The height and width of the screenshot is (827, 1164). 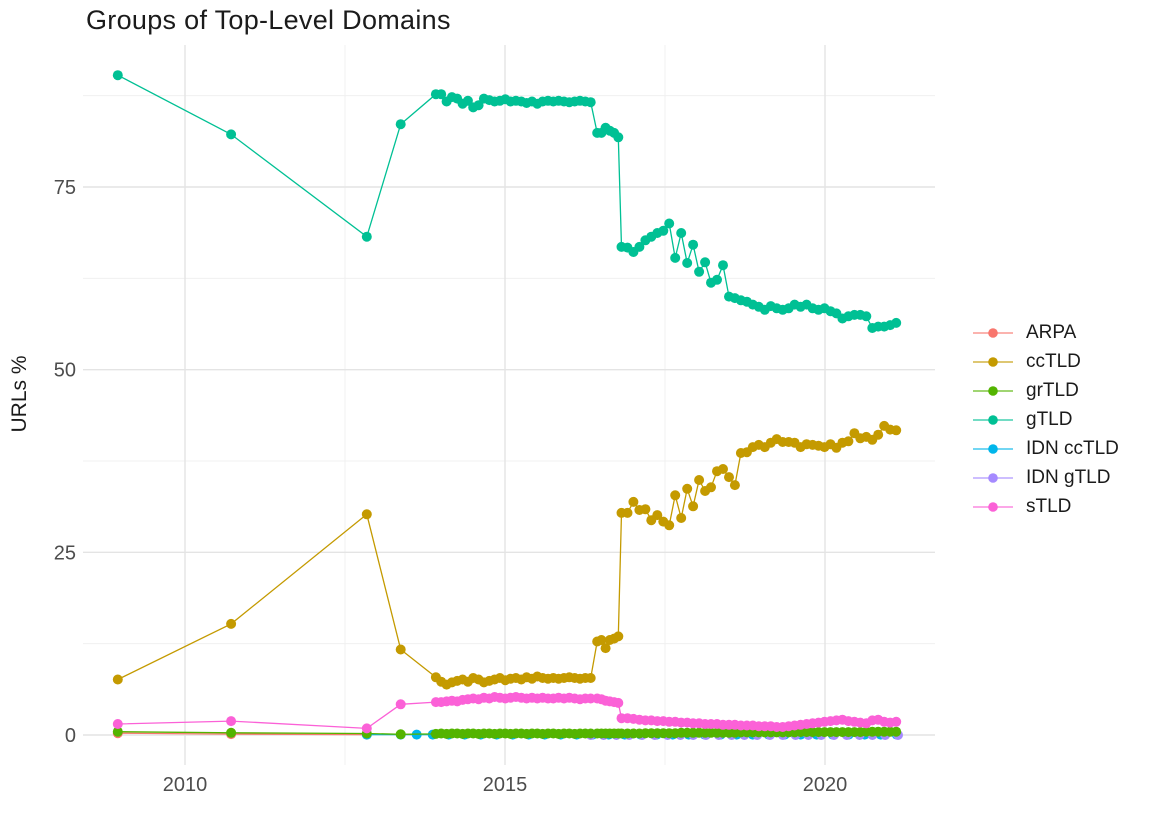 I want to click on legend-item-idn-cctld: IDN ccTLD, so click(x=1045, y=448).